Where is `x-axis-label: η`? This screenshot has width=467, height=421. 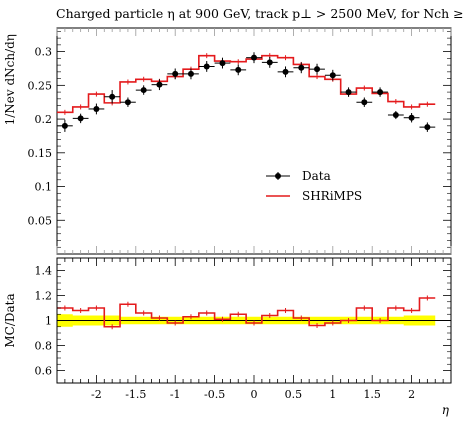
x-axis-label: η is located at coordinates (446, 410).